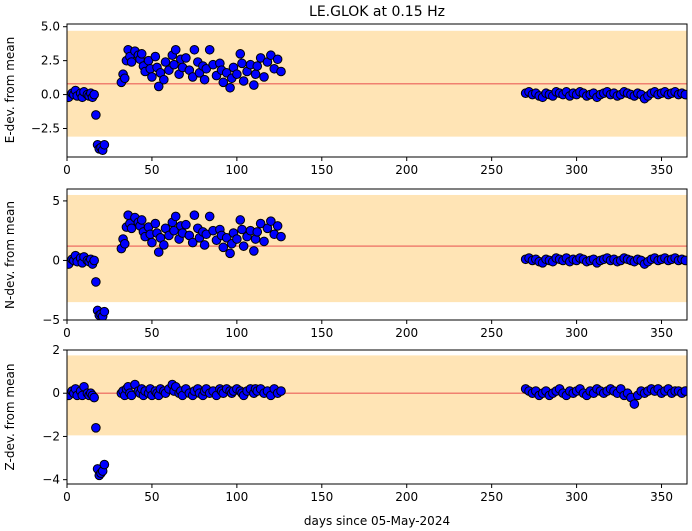 The height and width of the screenshot is (531, 692). I want to click on y-tick-label: −5, so click(51, 320).